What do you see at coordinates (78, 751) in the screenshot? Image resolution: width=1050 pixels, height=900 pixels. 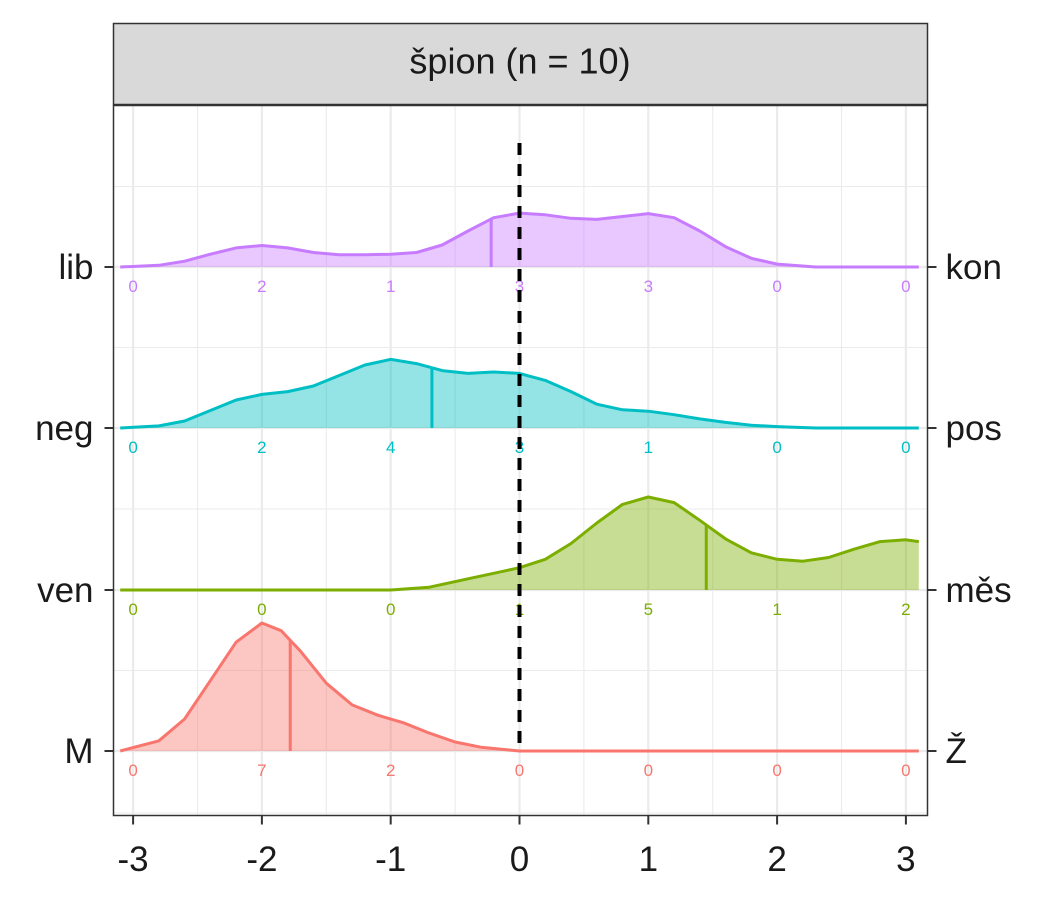 I see `left-y-label-M: M` at bounding box center [78, 751].